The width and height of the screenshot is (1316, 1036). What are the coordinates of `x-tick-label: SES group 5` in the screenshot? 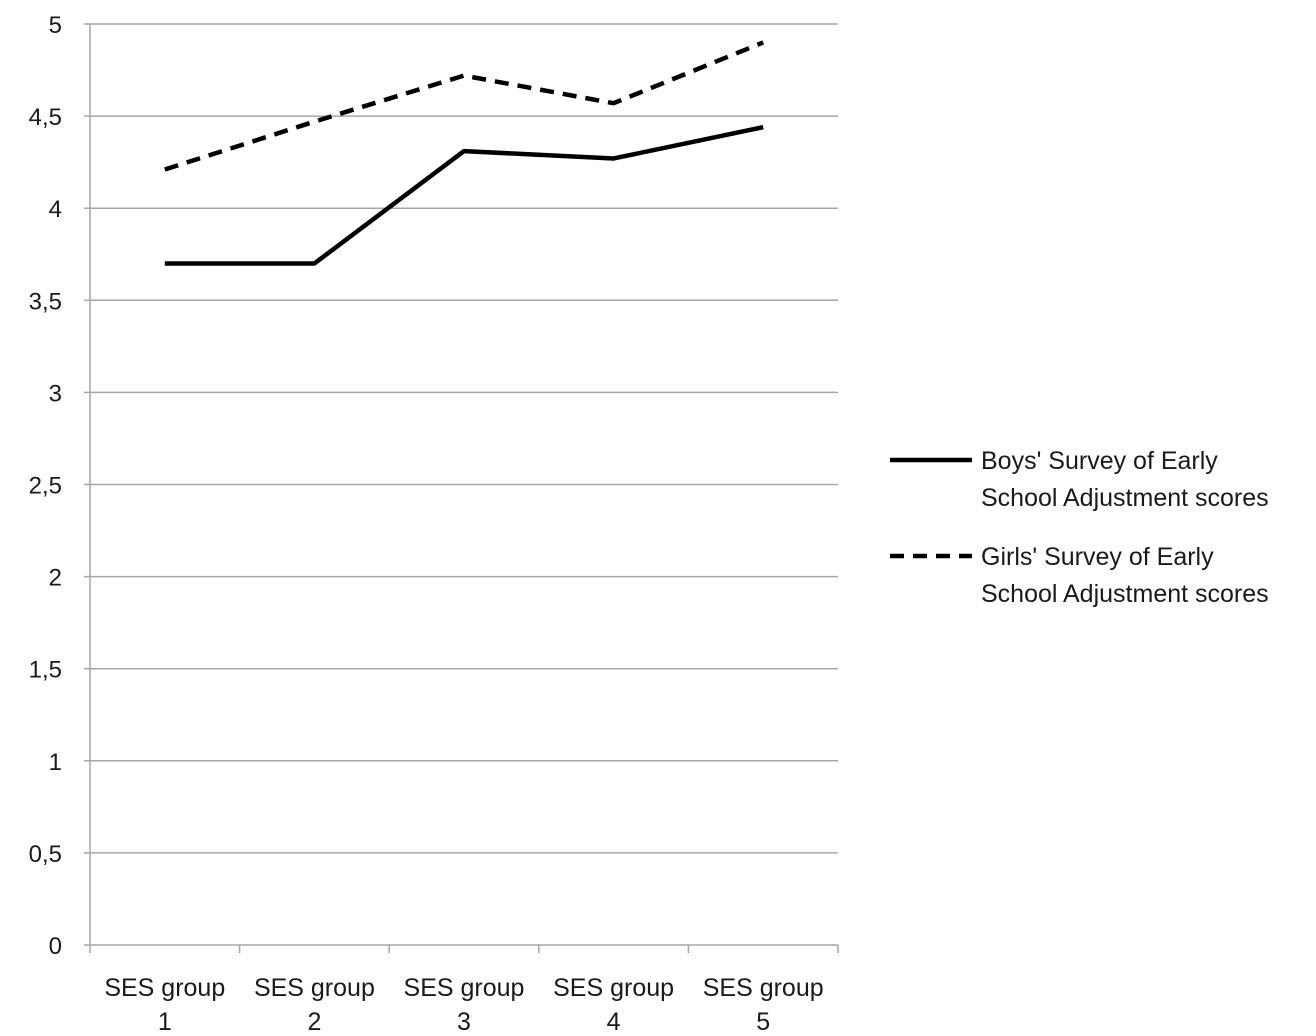 It's located at (763, 1005).